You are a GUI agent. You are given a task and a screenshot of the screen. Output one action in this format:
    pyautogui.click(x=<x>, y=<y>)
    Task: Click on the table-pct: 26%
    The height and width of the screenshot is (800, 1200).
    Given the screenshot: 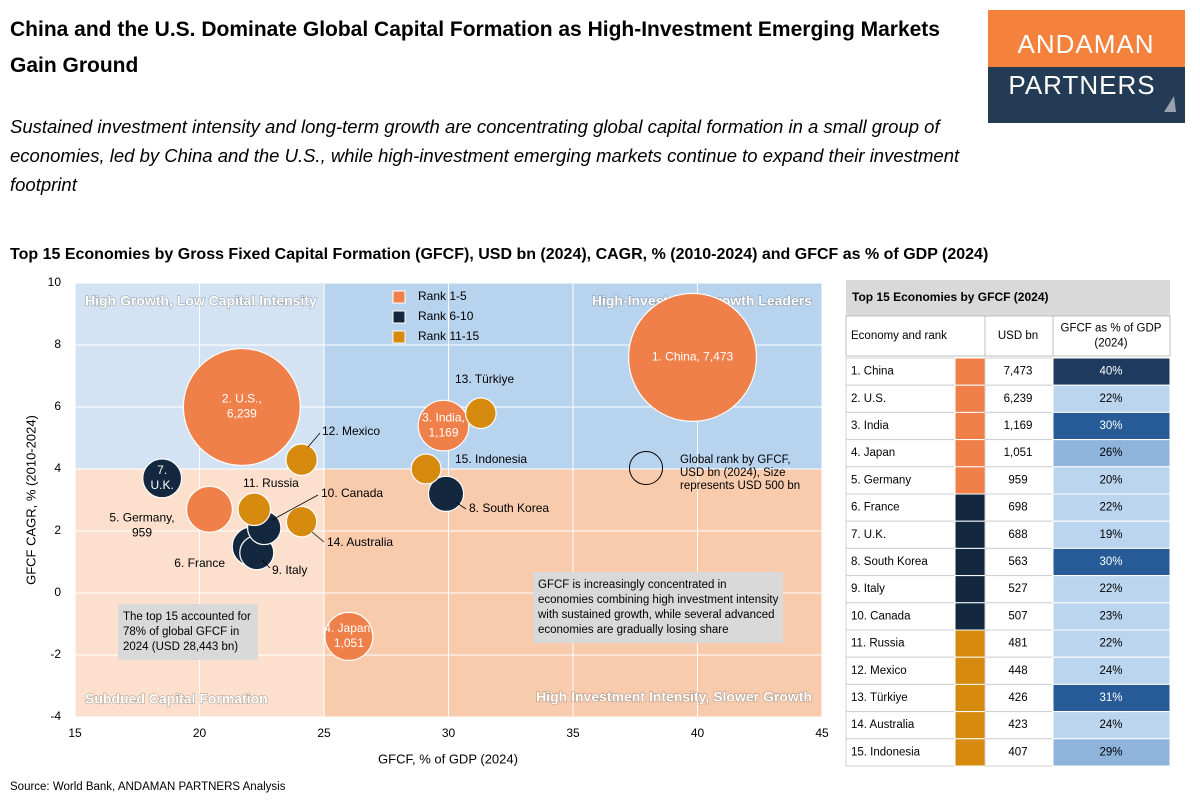 What is the action you would take?
    pyautogui.click(x=1110, y=453)
    